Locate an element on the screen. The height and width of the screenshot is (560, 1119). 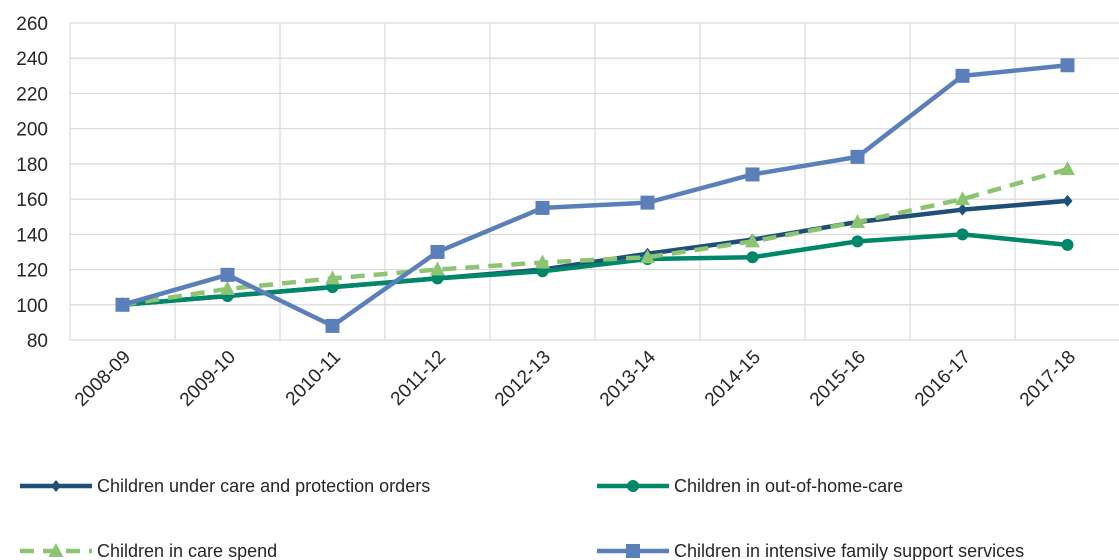
x-tick-label: 2011-12 is located at coordinates (418, 378).